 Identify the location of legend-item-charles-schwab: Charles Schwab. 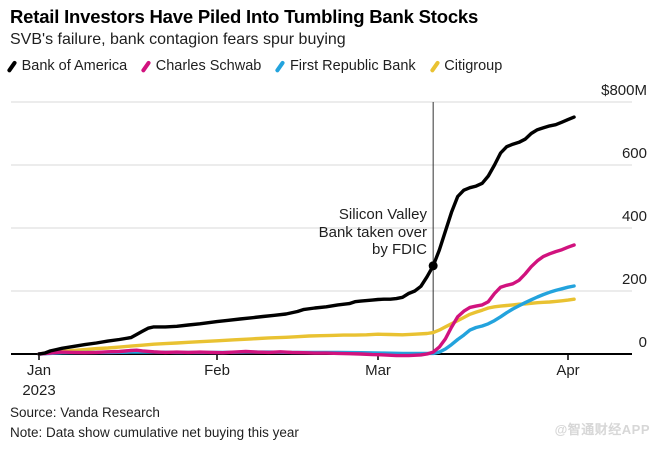
(201, 66).